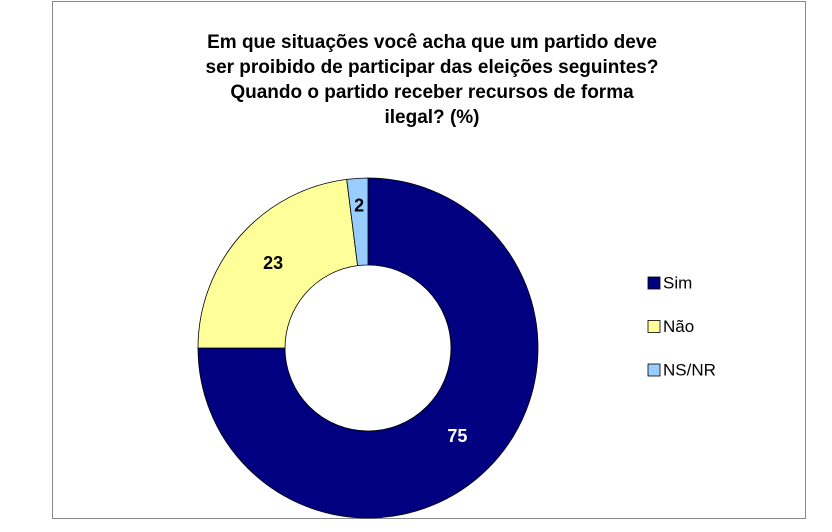 The height and width of the screenshot is (532, 832). I want to click on legend-label: Não, so click(678, 326).